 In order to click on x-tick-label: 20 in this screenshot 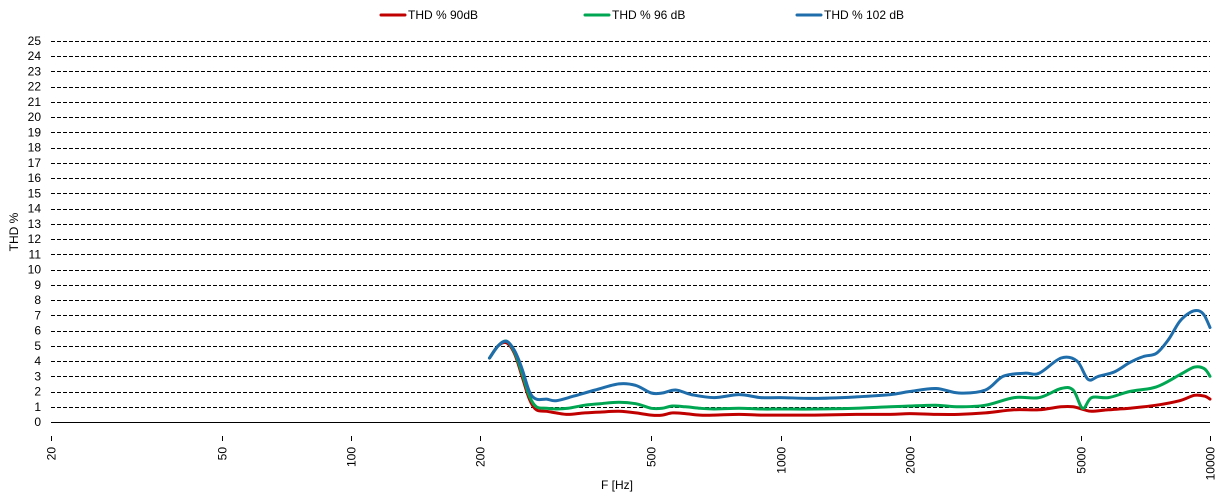, I will do `click(52, 454)`.